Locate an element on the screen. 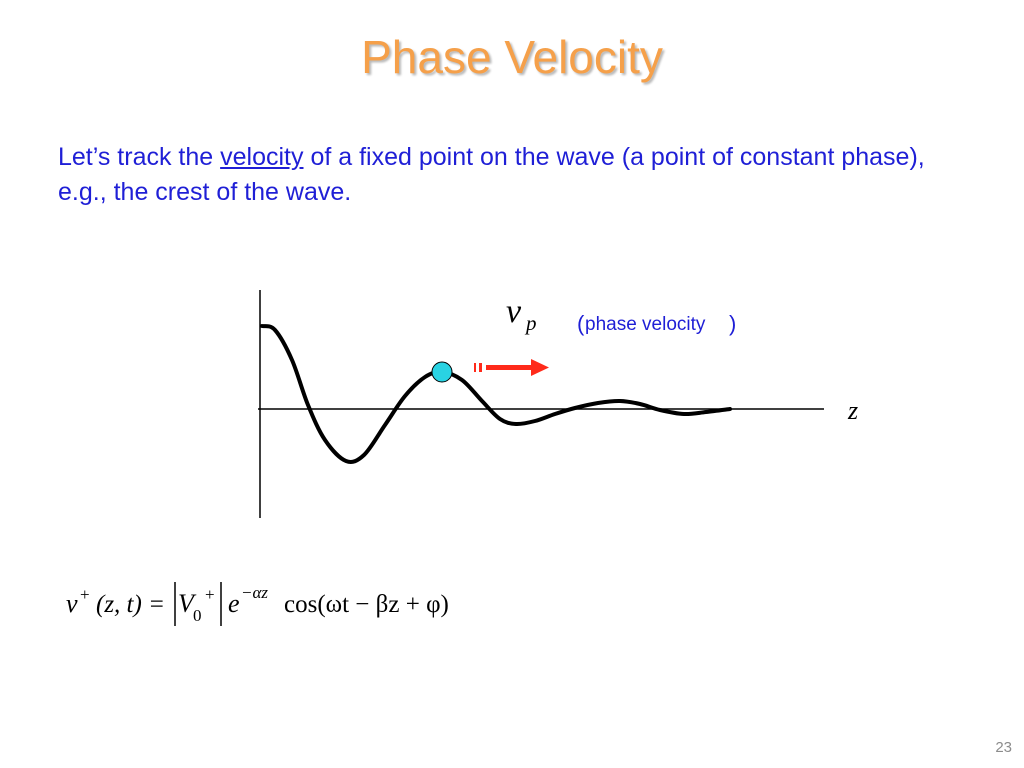 This screenshot has height=768, width=1024. intro-underlined-word: velocity is located at coordinates (262, 157).